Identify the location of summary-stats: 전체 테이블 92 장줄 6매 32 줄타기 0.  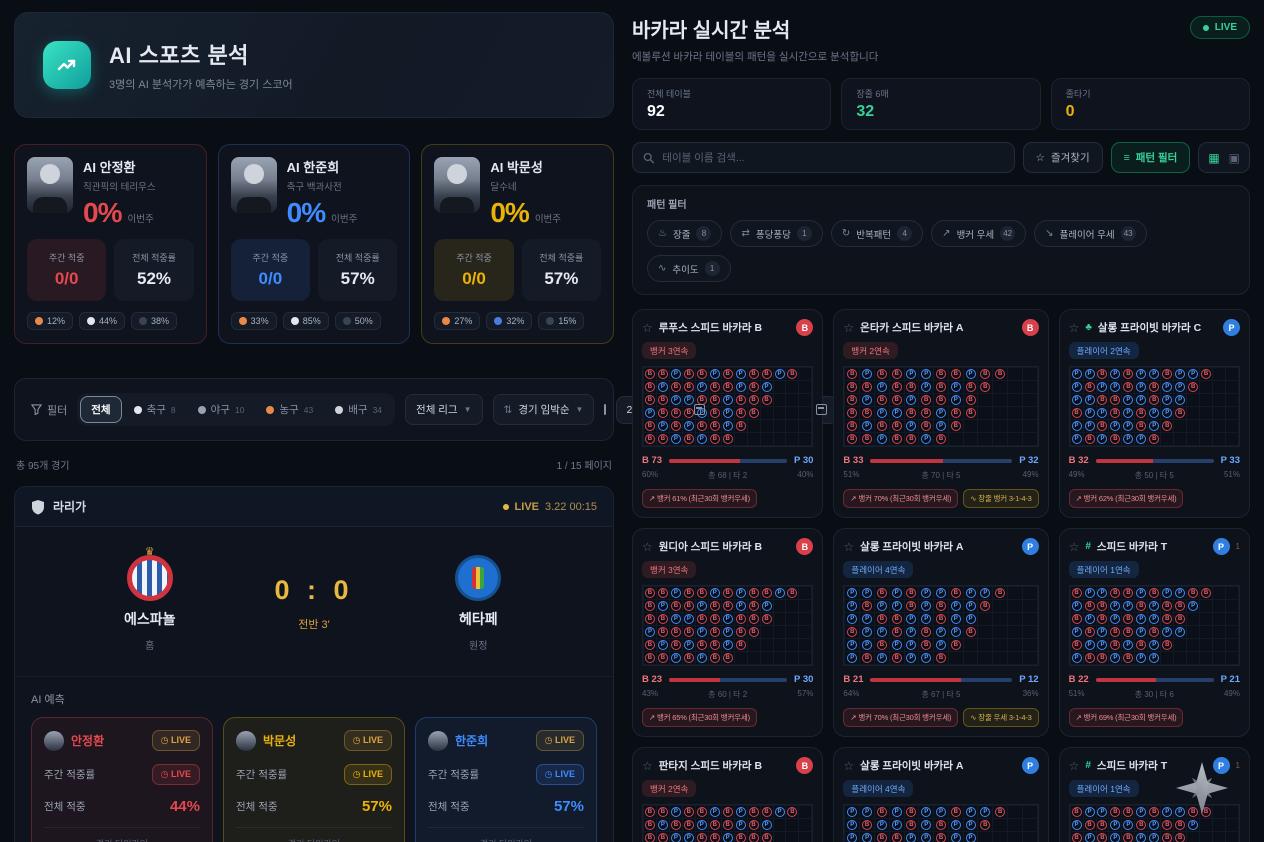
(941, 104).